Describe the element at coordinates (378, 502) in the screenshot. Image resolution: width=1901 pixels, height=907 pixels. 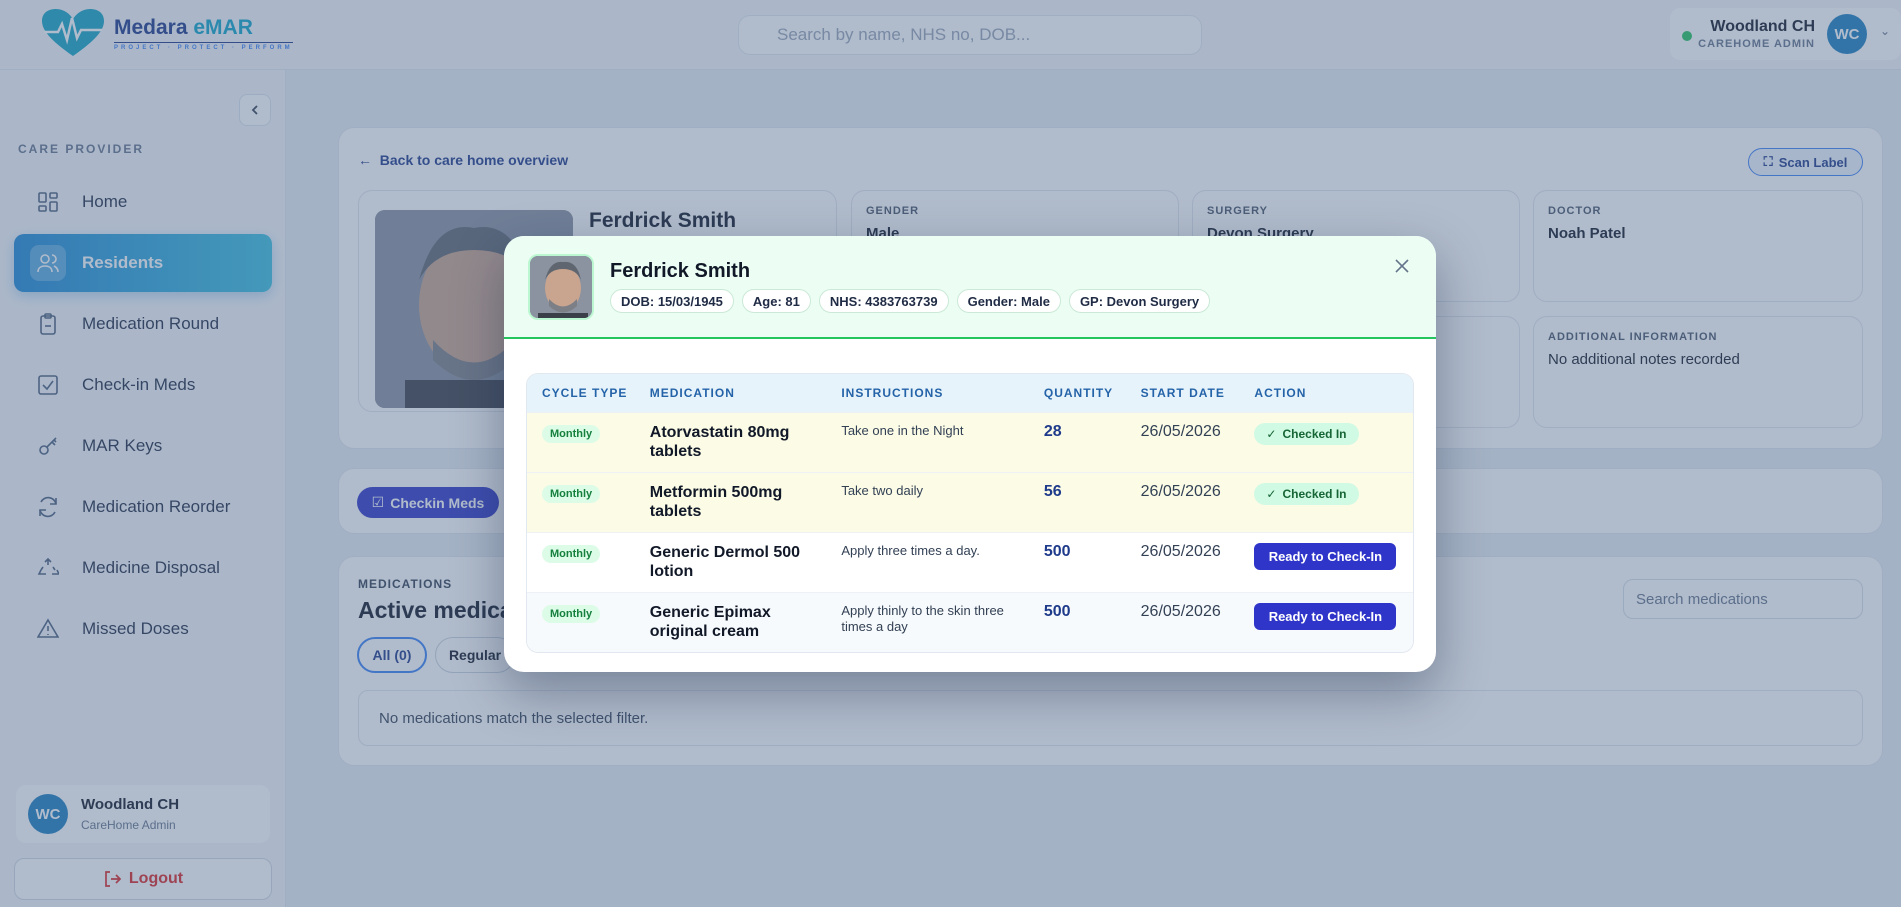
I see `check-square-icon: ☑` at that location.